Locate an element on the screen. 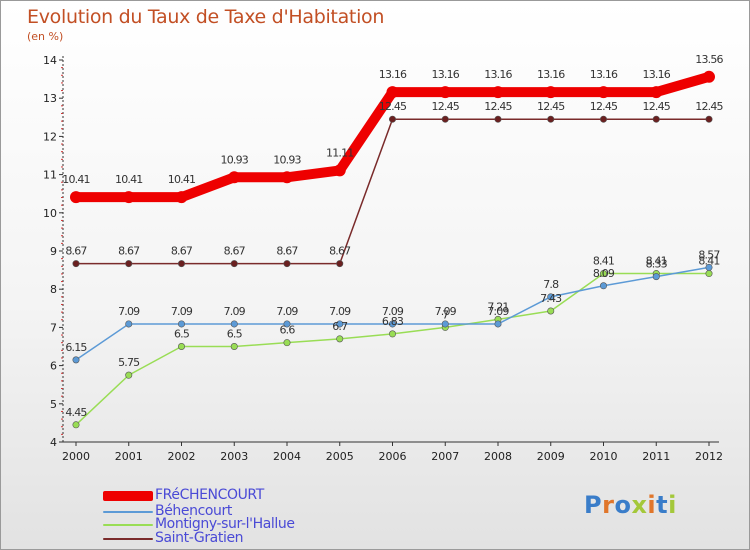 The height and width of the screenshot is (550, 750). legend-label-behencourt: Béhencourt is located at coordinates (193, 511).